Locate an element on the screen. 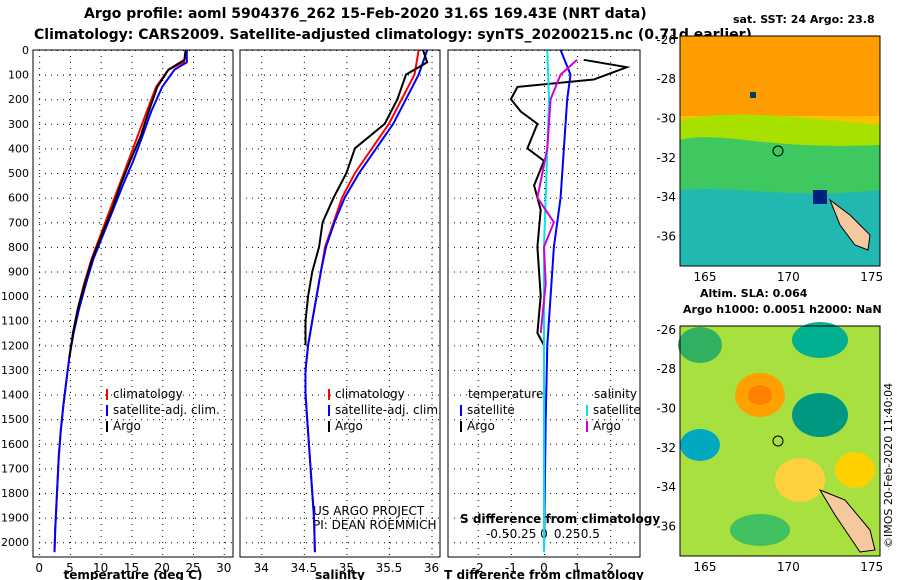  x-tick-label: 36 is located at coordinates (431, 568).